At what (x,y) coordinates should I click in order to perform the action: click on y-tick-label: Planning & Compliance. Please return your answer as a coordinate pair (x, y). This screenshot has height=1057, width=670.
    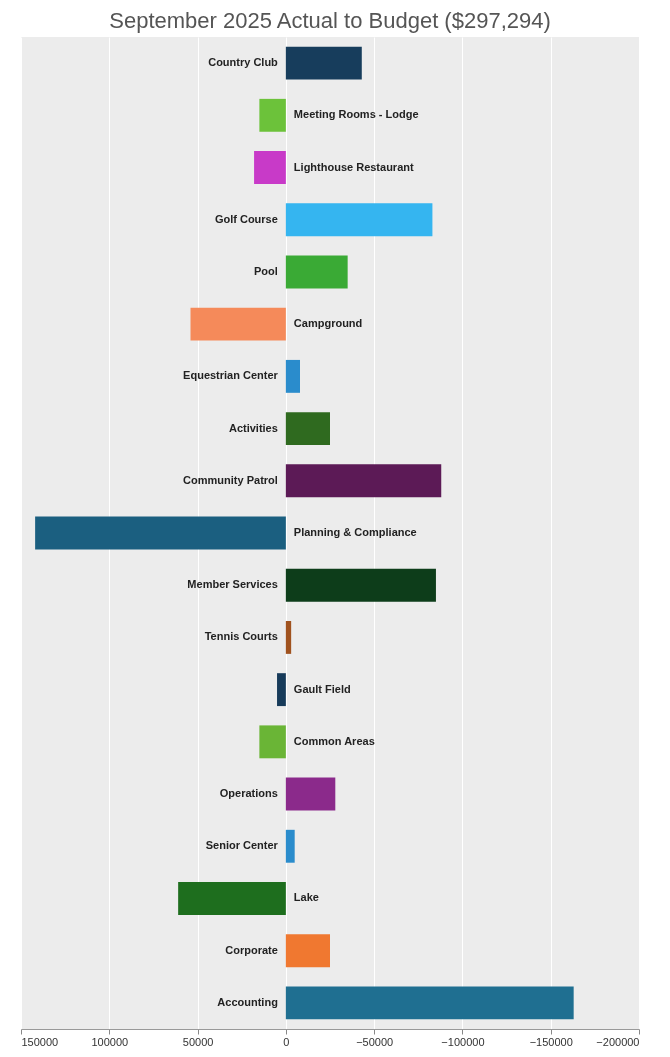
    Looking at the image, I should click on (355, 532).